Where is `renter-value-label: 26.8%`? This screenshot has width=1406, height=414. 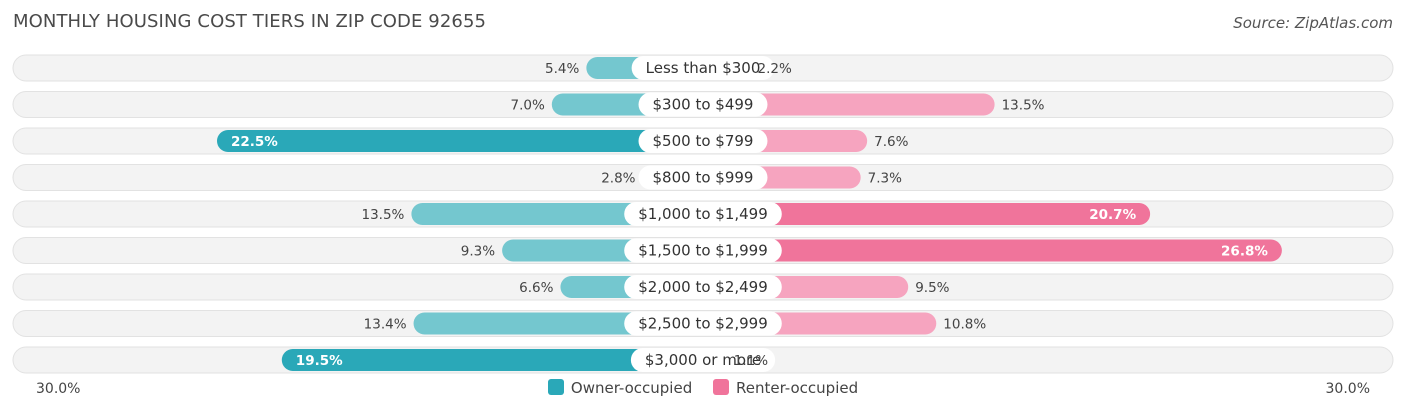 renter-value-label: 26.8% is located at coordinates (1244, 252).